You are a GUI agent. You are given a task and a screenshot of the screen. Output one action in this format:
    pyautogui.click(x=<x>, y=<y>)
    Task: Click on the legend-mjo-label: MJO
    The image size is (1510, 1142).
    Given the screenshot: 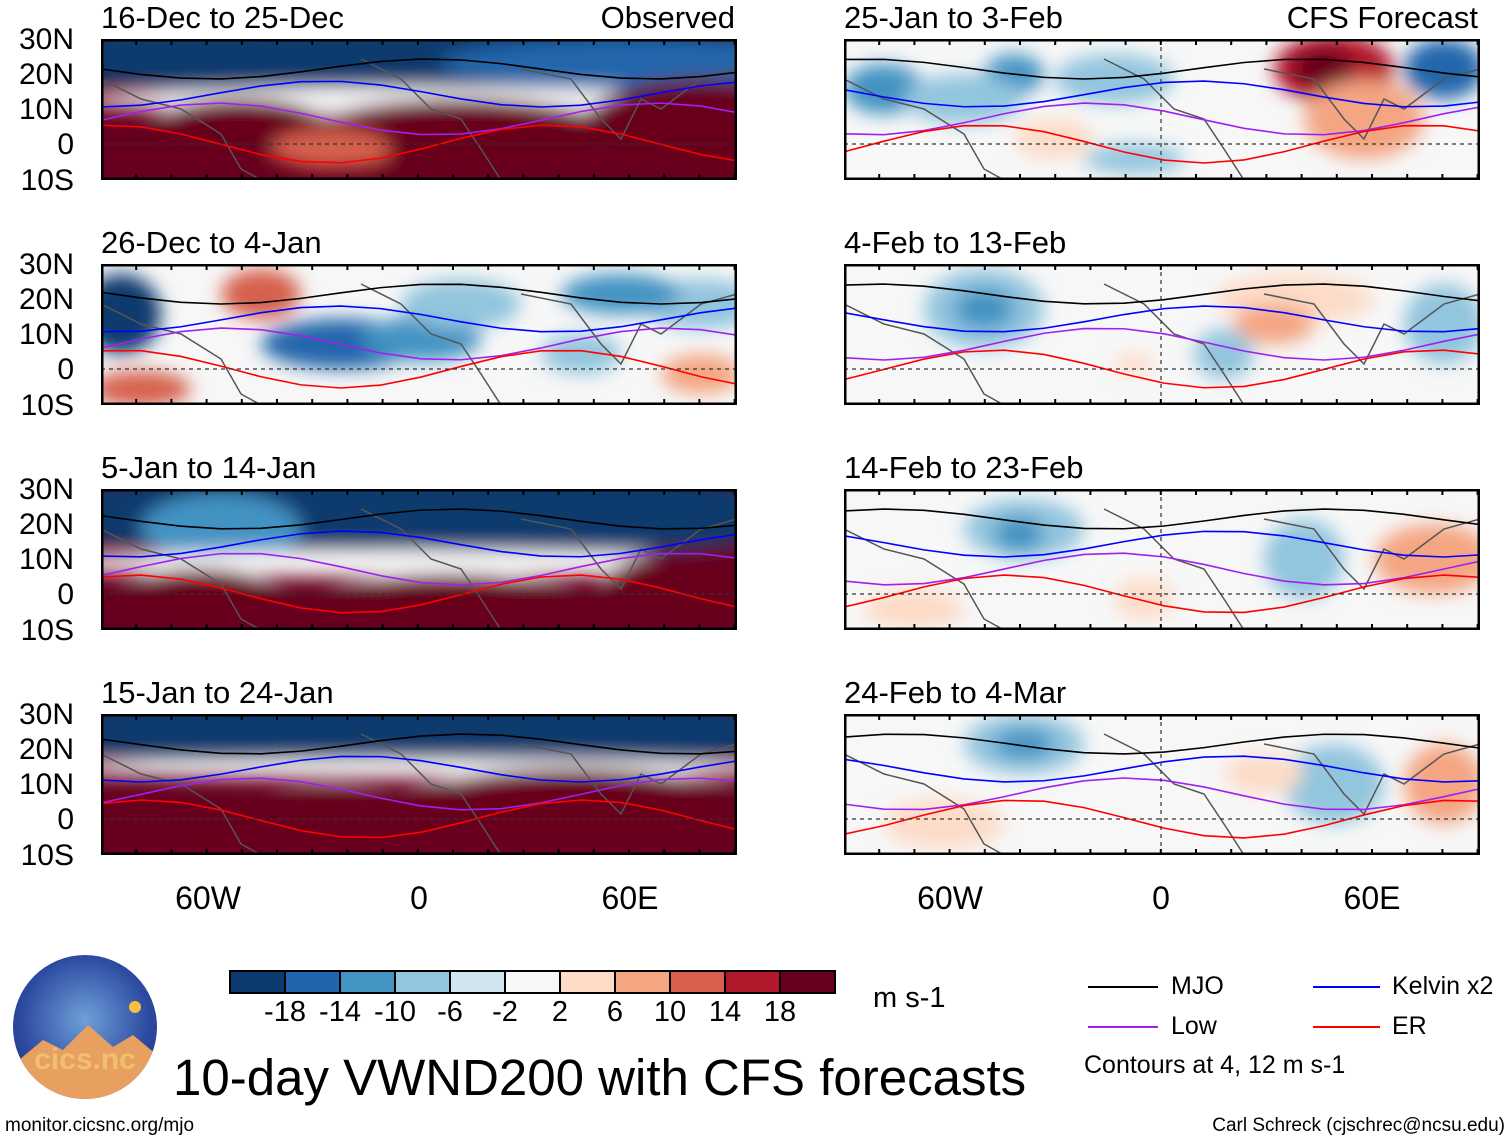 What is the action you would take?
    pyautogui.click(x=1197, y=986)
    